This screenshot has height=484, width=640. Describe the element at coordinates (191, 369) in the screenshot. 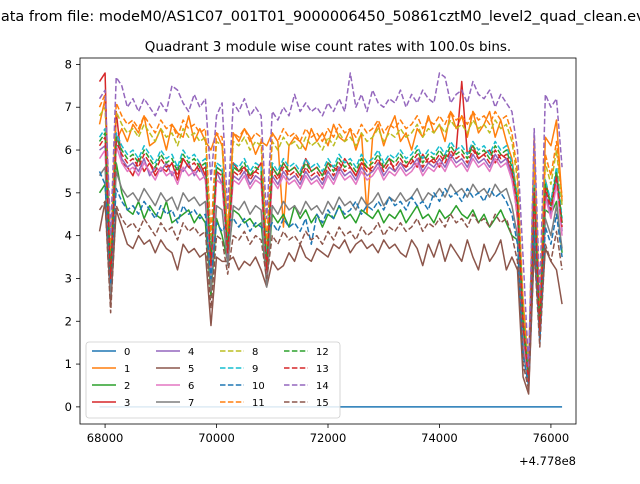

I see `legend-label-5: 5` at that location.